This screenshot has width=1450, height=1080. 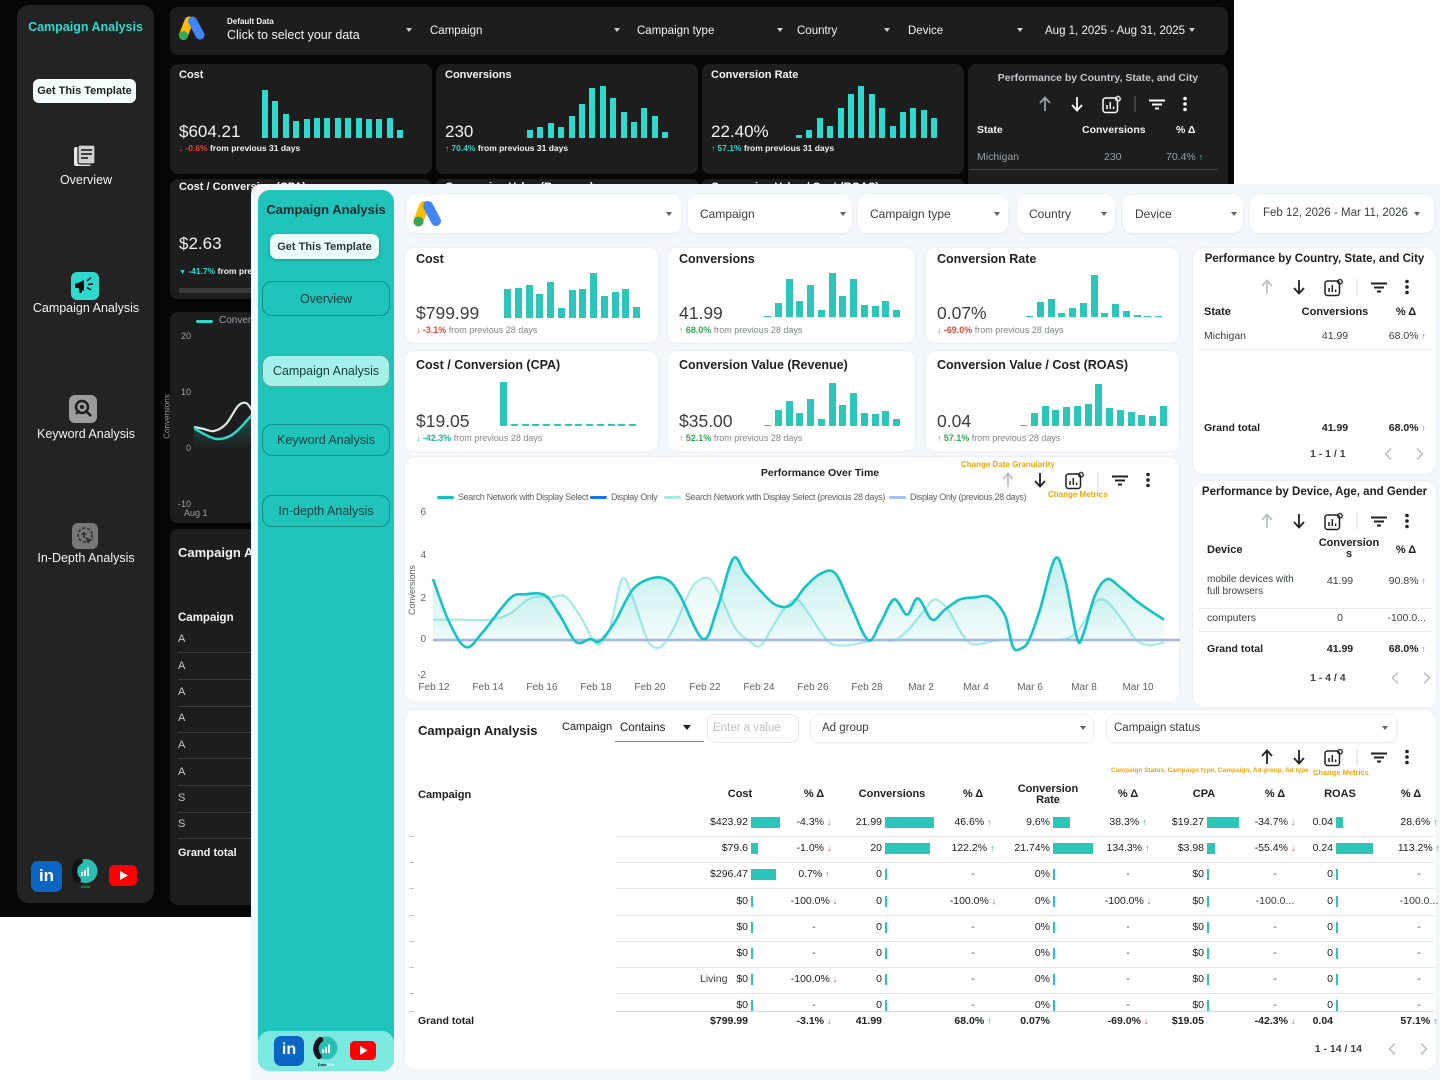 What do you see at coordinates (326, 1064) in the screenshot?
I see `svg-text: DataHub` at bounding box center [326, 1064].